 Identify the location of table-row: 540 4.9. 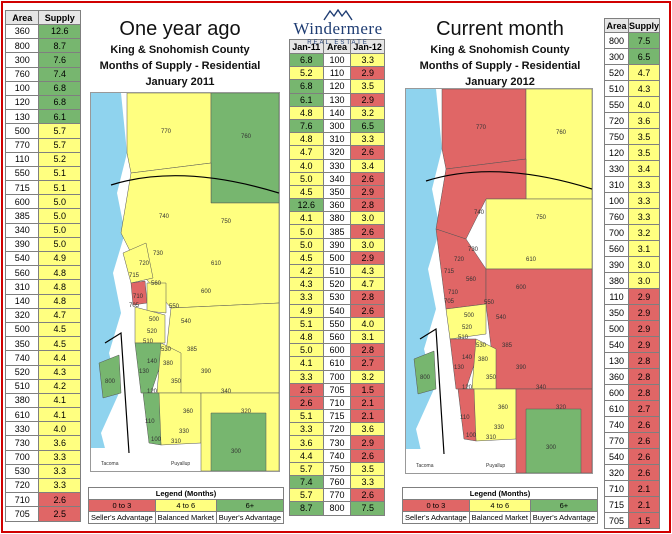
(42, 258).